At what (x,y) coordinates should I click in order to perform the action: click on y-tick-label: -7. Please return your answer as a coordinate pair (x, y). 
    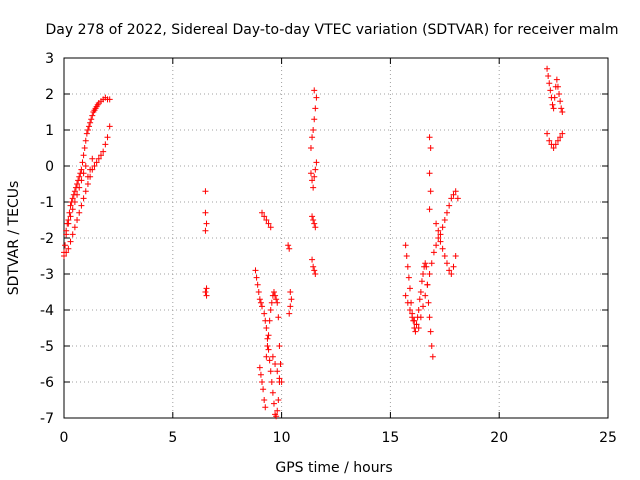
    Looking at the image, I should click on (47, 419).